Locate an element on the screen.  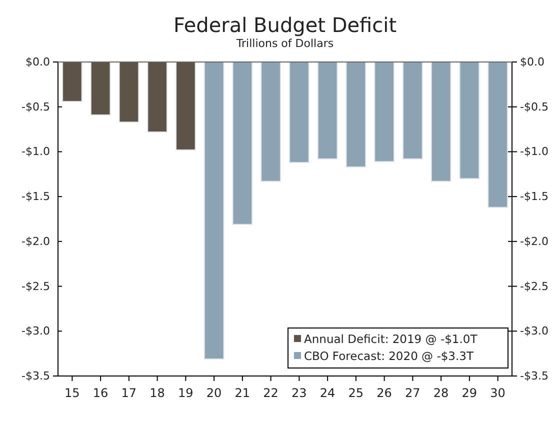
y-tick-label: -$1.0 is located at coordinates (36, 151).